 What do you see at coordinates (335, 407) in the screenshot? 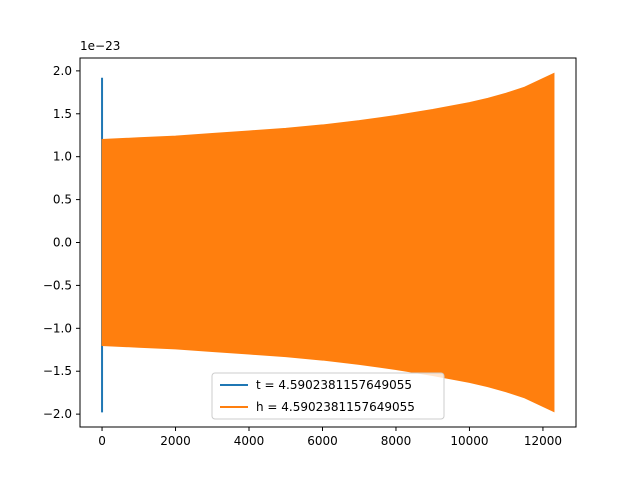
I see `legend-label-h: h = 4.5902381157649055` at bounding box center [335, 407].